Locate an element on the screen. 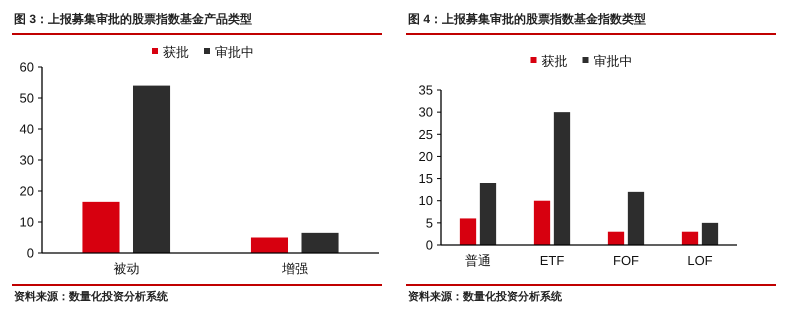 The width and height of the screenshot is (788, 326). x-tick-label: FOF is located at coordinates (626, 260).